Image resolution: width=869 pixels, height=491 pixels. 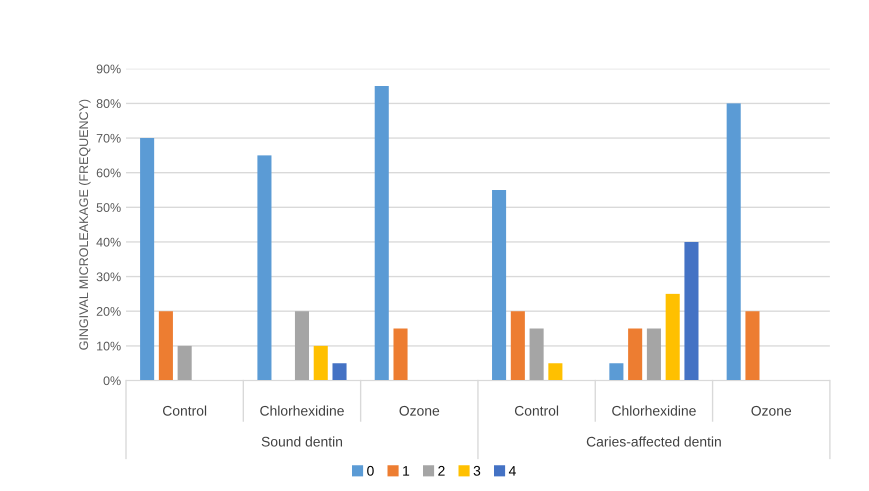 I want to click on y-tick-label: 10%, so click(x=109, y=346).